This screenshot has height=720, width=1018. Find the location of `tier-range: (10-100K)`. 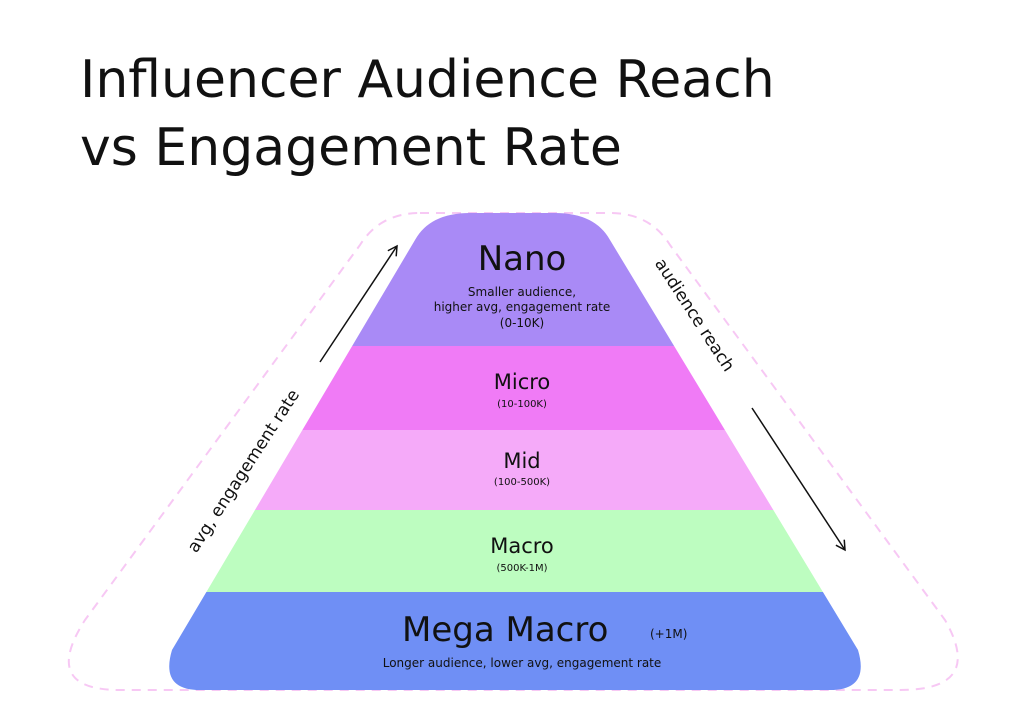

tier-range: (10-100K) is located at coordinates (522, 404).